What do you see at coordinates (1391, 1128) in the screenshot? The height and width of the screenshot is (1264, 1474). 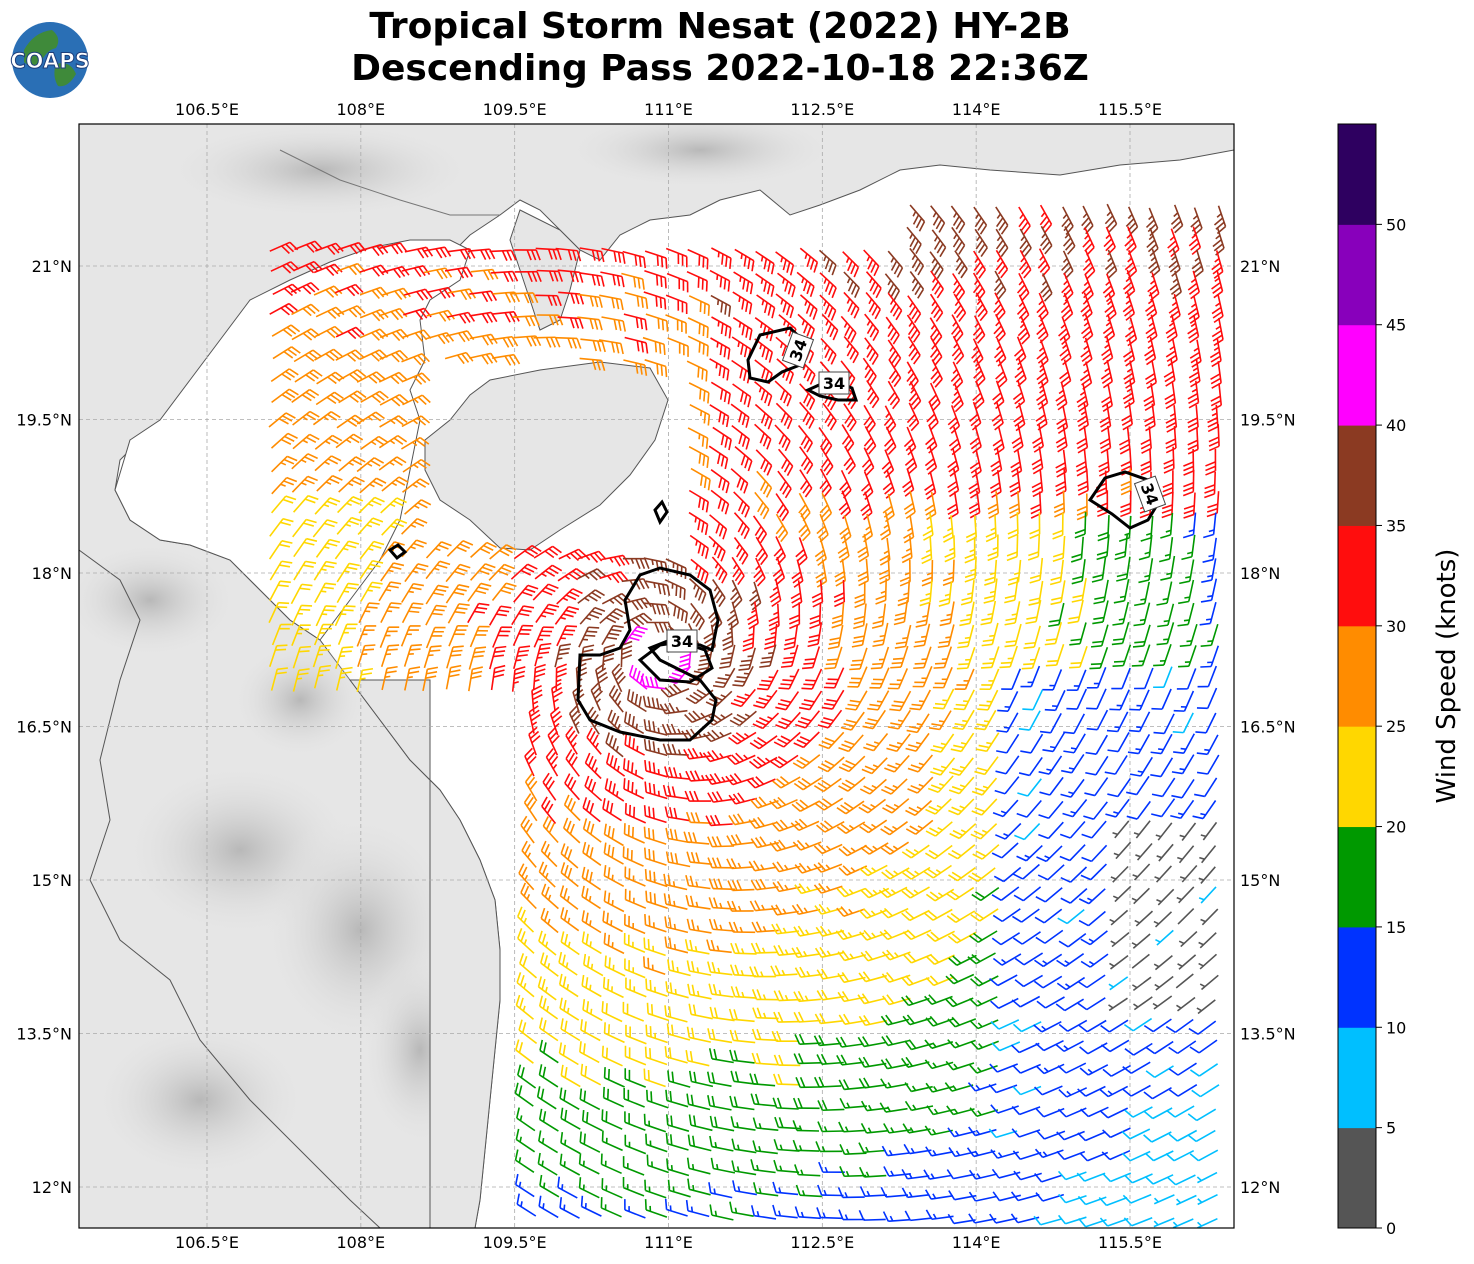 I see `colorbar-tick-label: 5` at bounding box center [1391, 1128].